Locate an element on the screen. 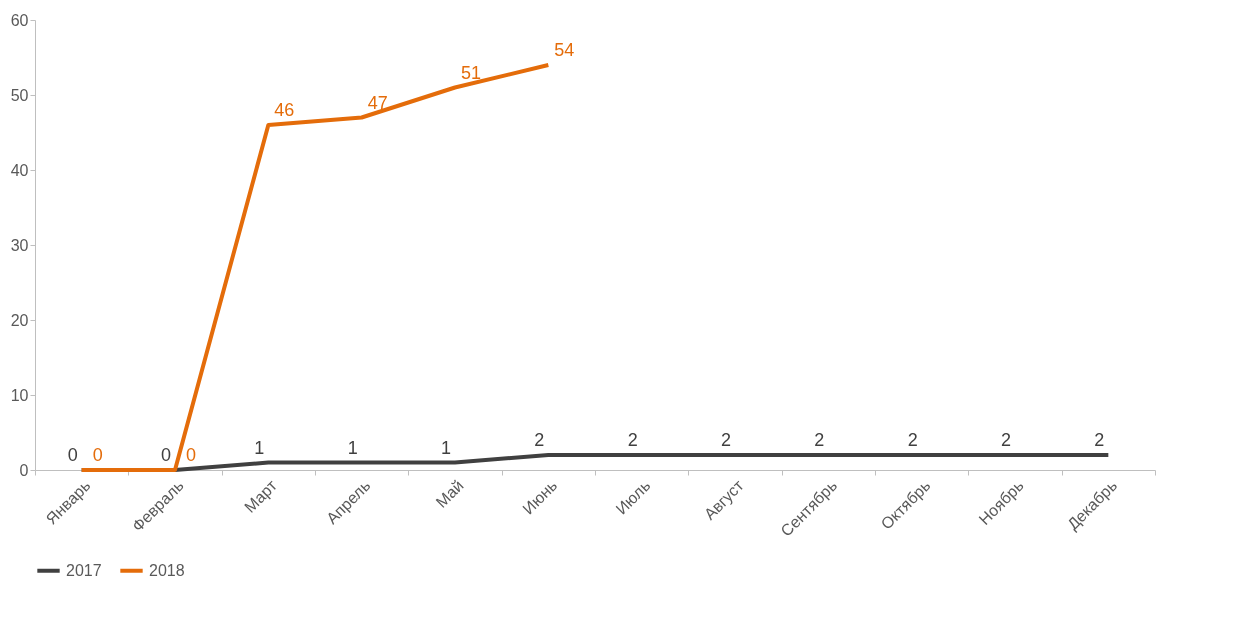 The height and width of the screenshot is (634, 1240). y-tick-label: 30 is located at coordinates (19, 245).